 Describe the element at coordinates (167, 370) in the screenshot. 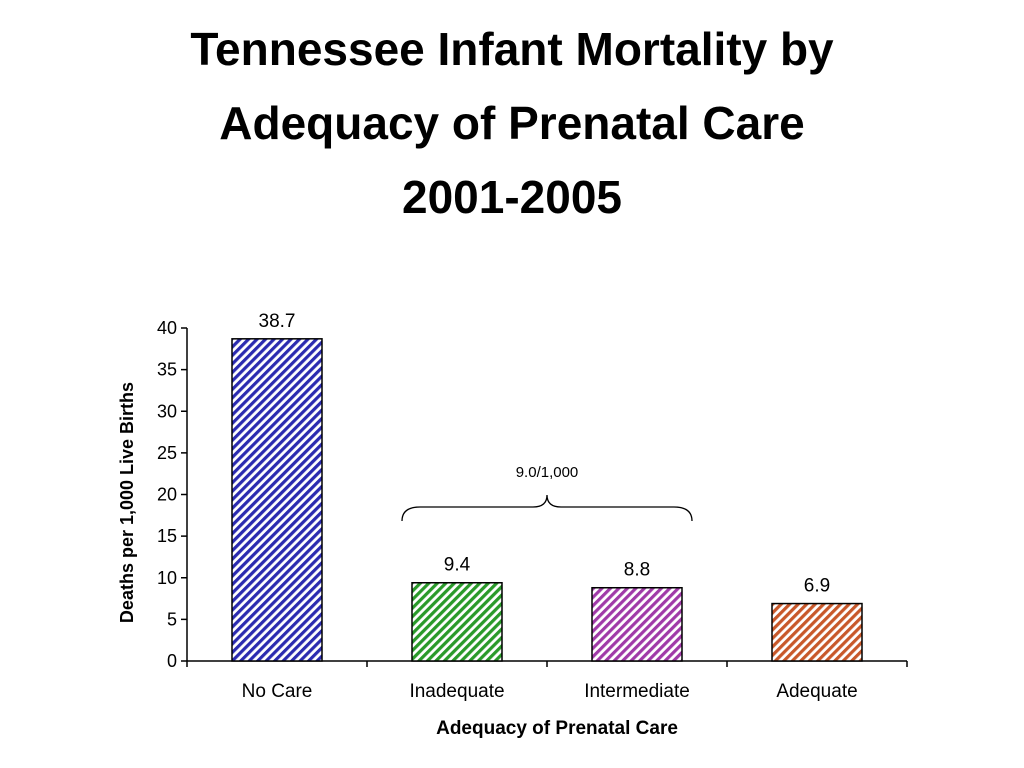

I see `y-tick-label: 35` at that location.